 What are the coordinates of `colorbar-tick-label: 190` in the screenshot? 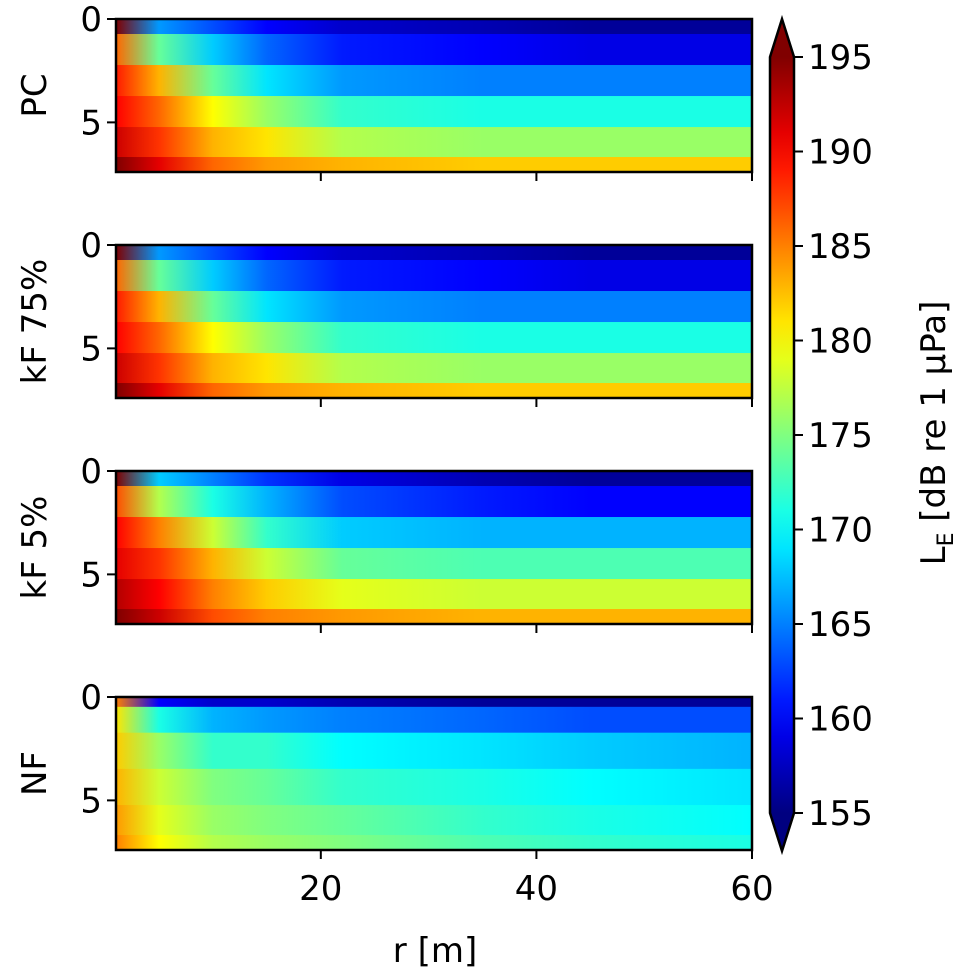 It's located at (840, 153).